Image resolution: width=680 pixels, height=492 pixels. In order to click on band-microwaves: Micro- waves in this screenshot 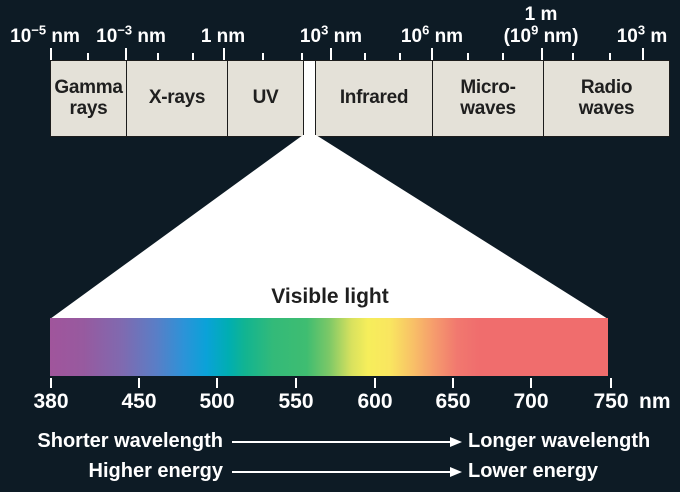, I will do `click(488, 98)`.